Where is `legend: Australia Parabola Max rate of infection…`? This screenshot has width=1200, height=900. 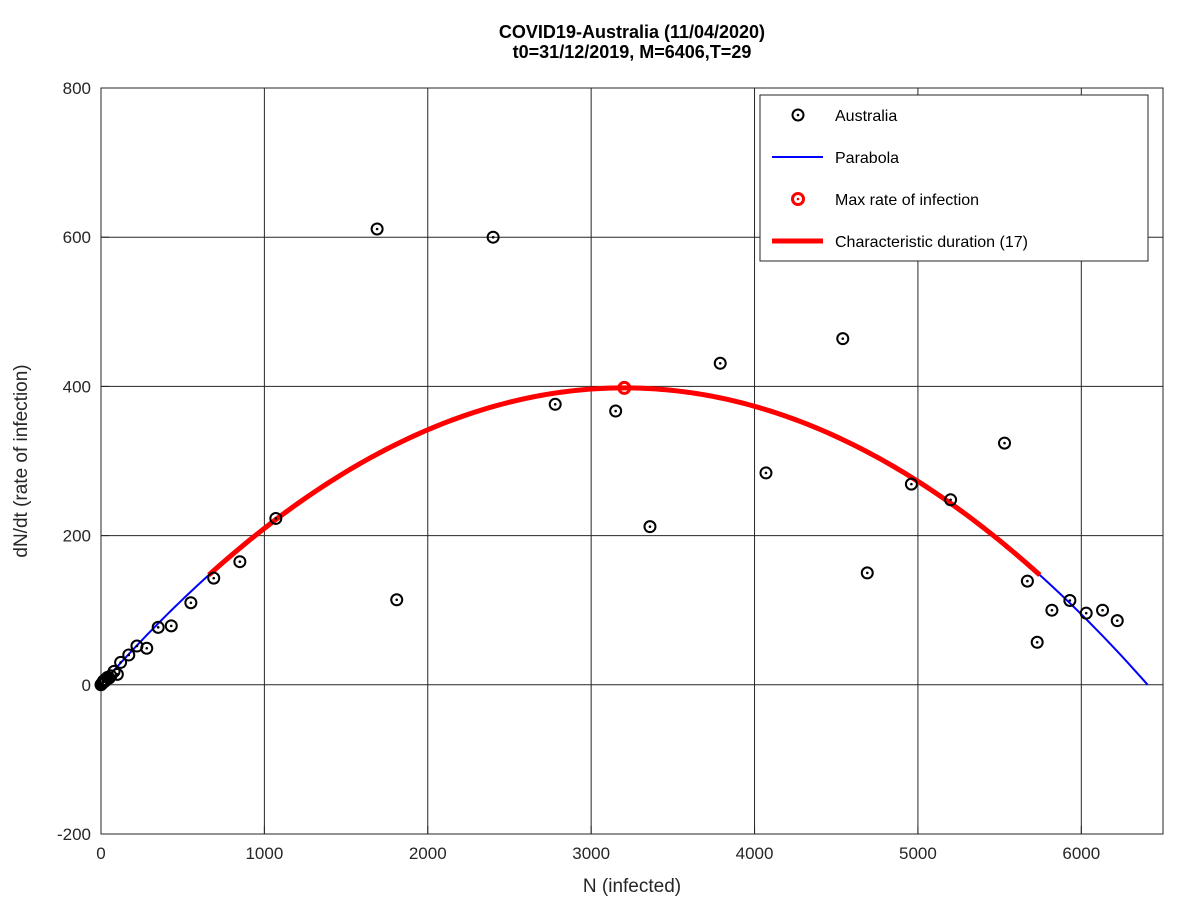
legend: Australia Parabola Max rate of infection… is located at coordinates (954, 178).